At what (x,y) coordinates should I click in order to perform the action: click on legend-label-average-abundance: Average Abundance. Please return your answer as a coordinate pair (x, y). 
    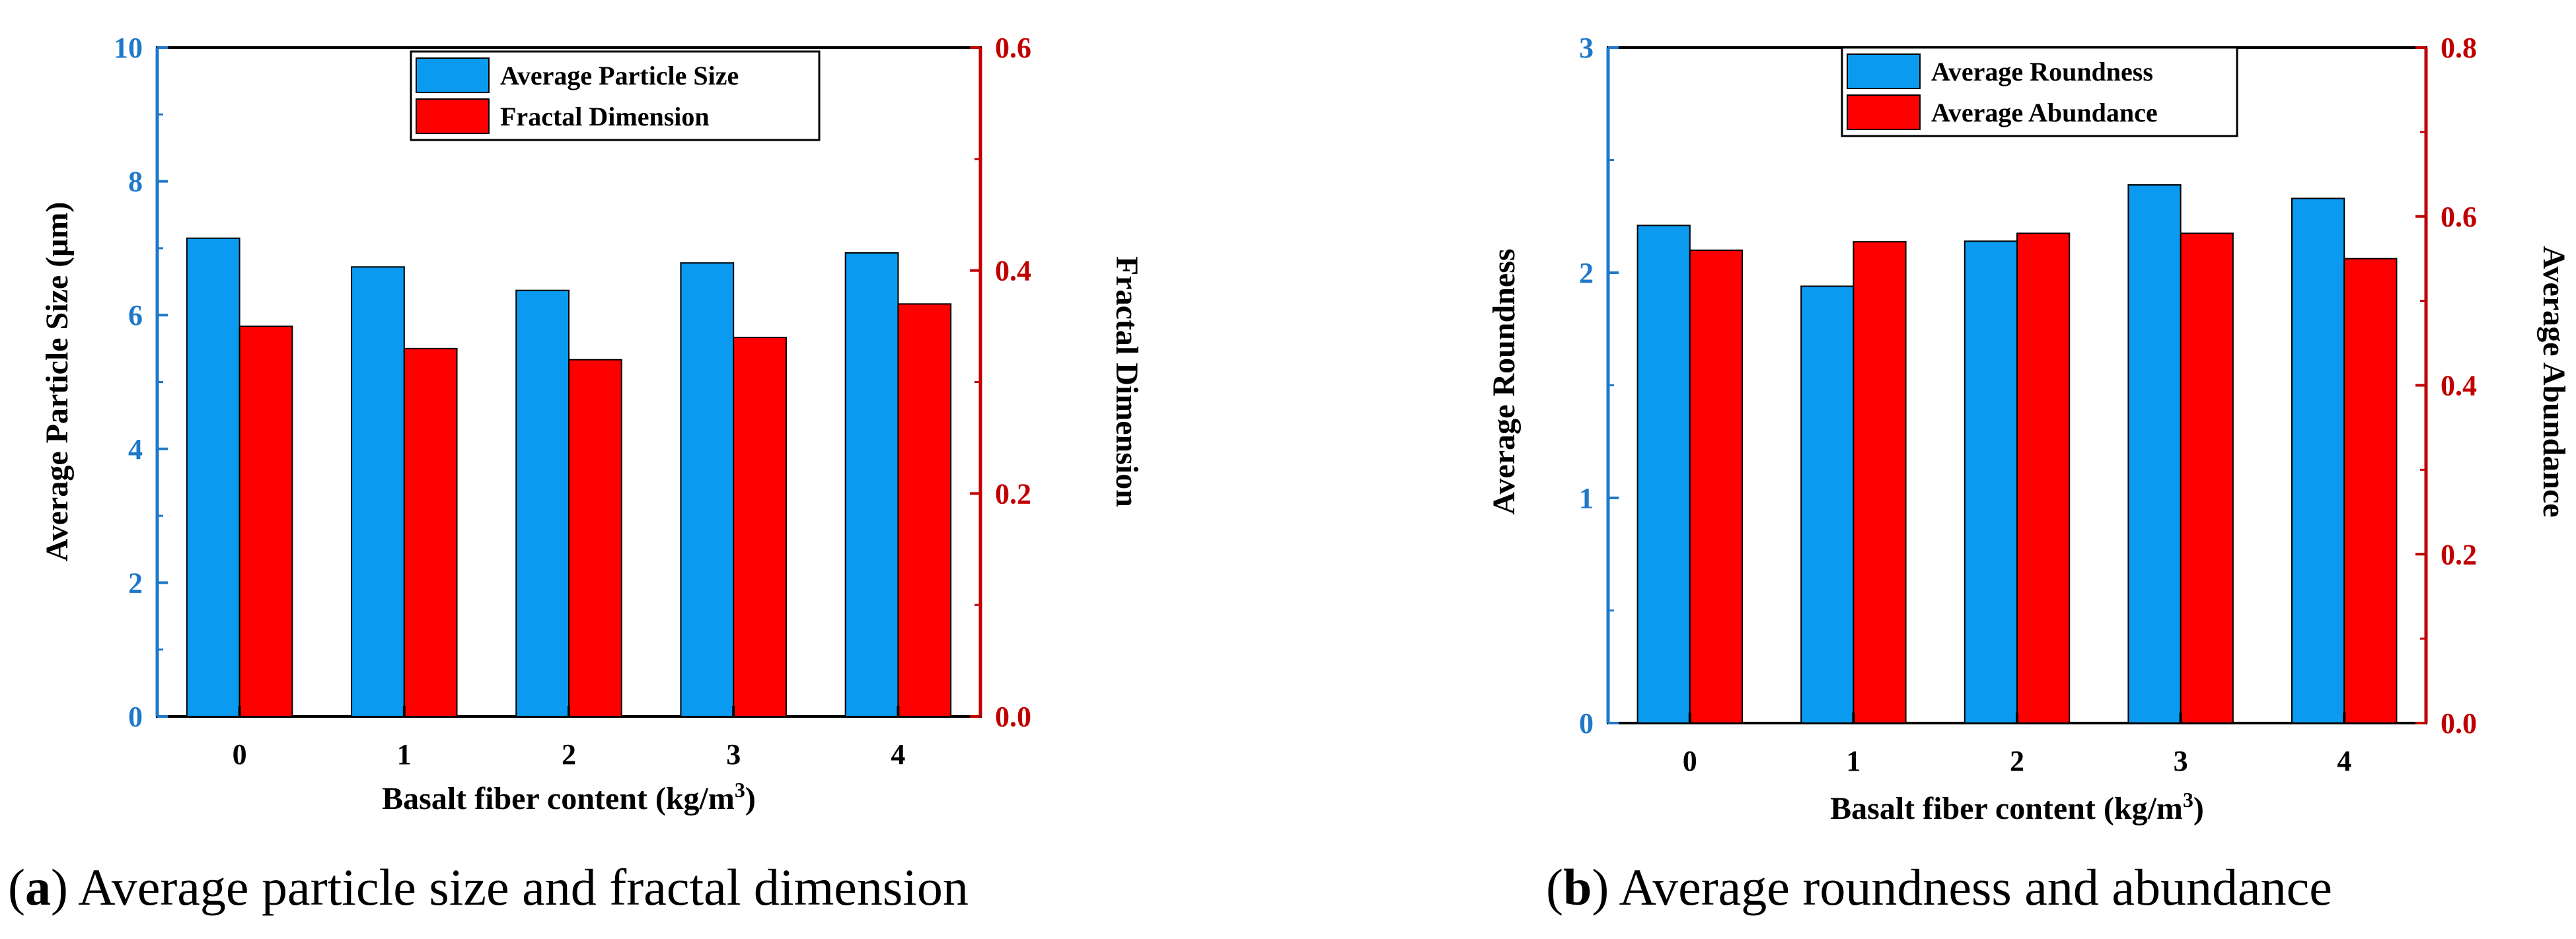
    Looking at the image, I should click on (2044, 113).